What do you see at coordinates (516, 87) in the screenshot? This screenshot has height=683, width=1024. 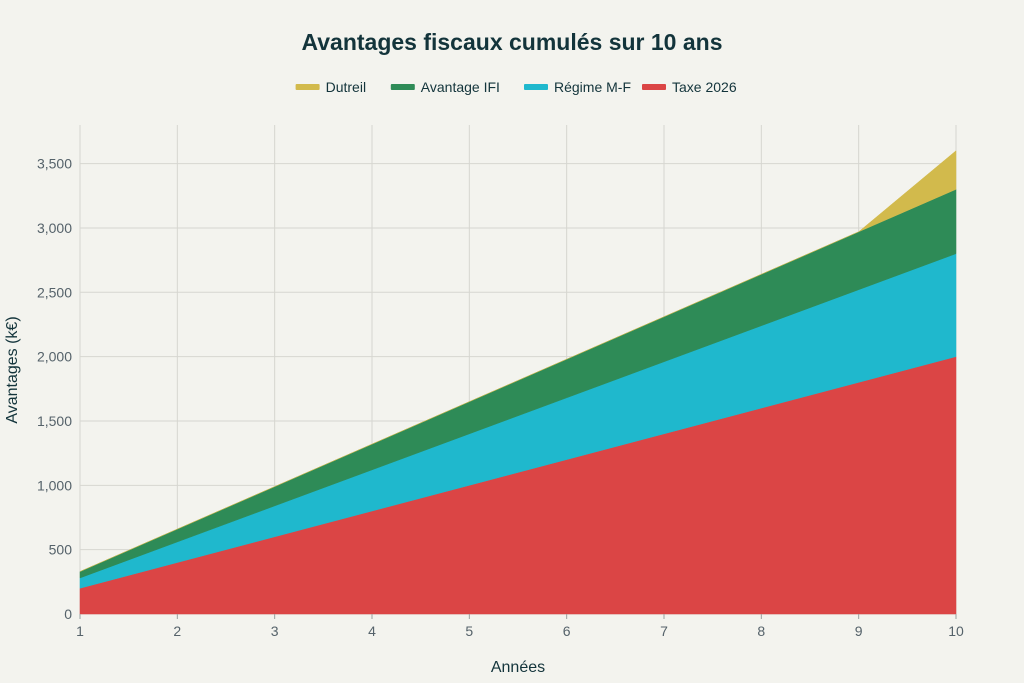 I see `legend: Dutreil Avantage IFI Régime M-F Taxe 2026` at bounding box center [516, 87].